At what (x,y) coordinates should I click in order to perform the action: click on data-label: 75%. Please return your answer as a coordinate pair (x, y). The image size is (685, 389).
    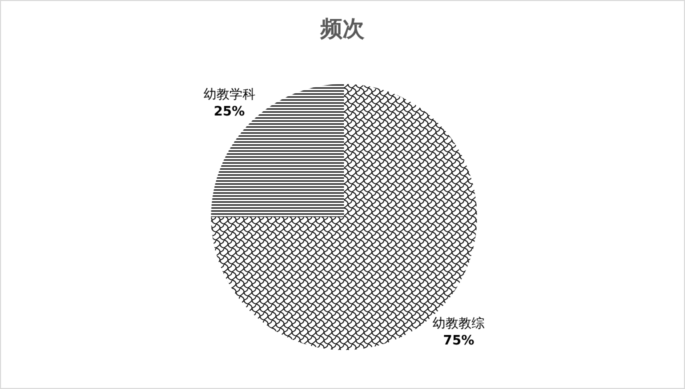
    Looking at the image, I should click on (458, 341).